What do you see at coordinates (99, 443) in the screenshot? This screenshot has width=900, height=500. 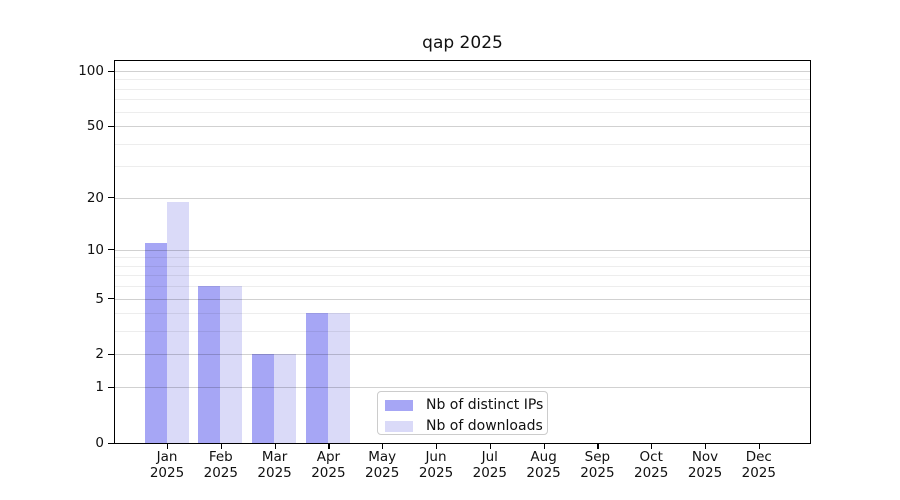 I see `y-tick-label-0: 0` at bounding box center [99, 443].